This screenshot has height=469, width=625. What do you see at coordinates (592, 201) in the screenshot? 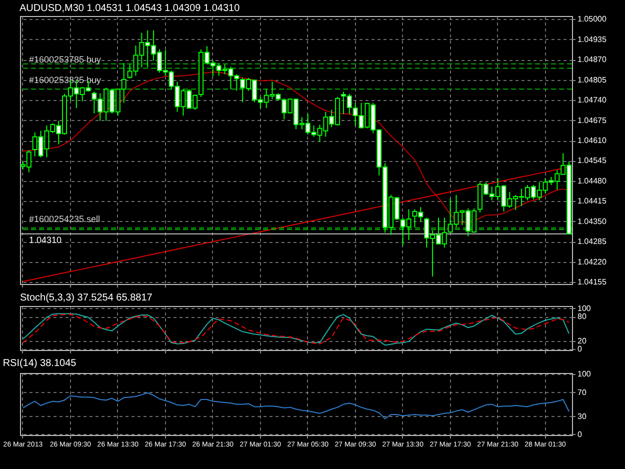
I see `y-tick-label: 1.04415` at bounding box center [592, 201].